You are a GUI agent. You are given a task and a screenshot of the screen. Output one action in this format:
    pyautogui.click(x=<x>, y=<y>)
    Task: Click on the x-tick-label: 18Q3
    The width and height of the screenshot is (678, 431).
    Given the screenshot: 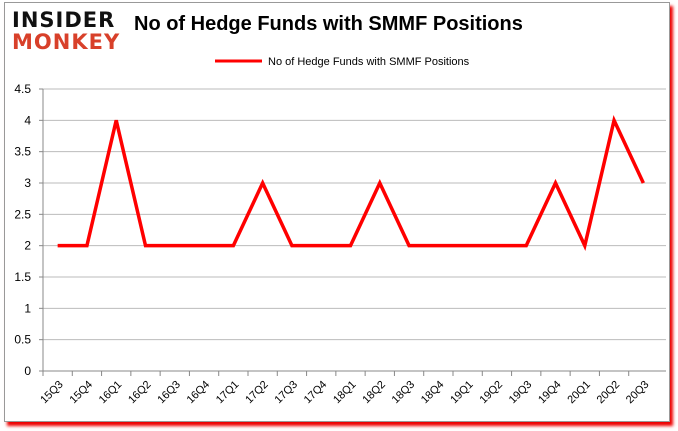 What is the action you would take?
    pyautogui.click(x=404, y=393)
    